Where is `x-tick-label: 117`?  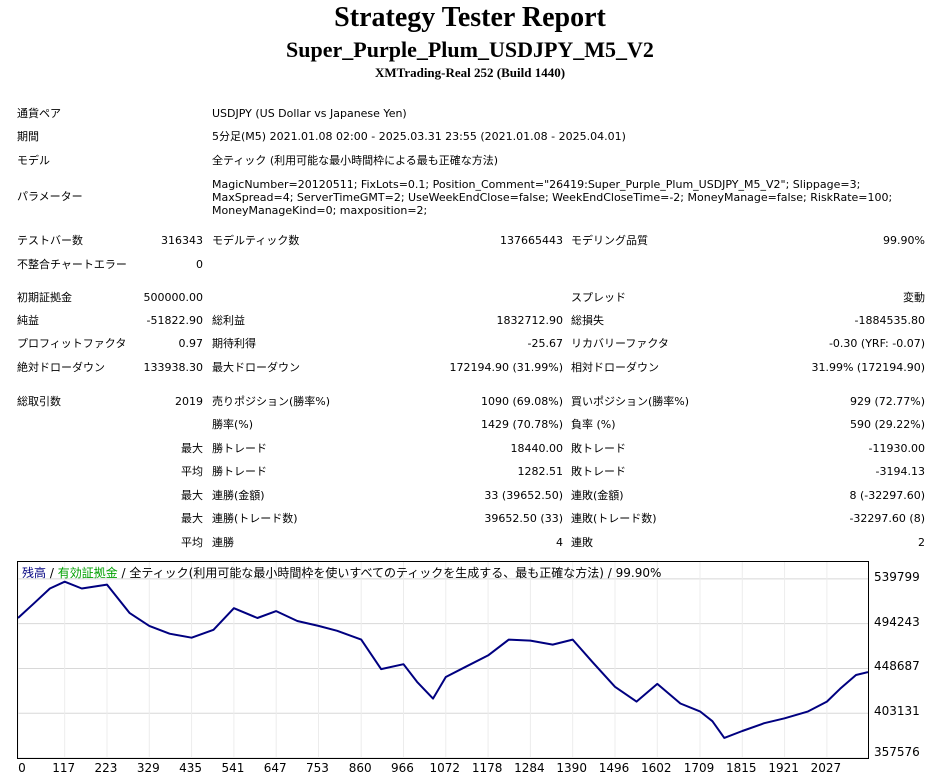
x-tick-label: 117 is located at coordinates (64, 768).